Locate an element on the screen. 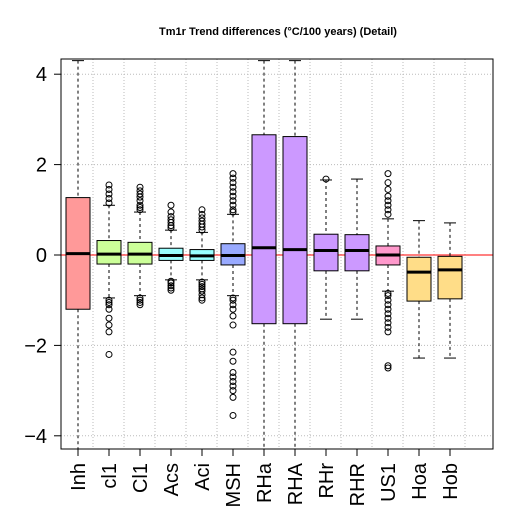  box-RHr is located at coordinates (326, 247).